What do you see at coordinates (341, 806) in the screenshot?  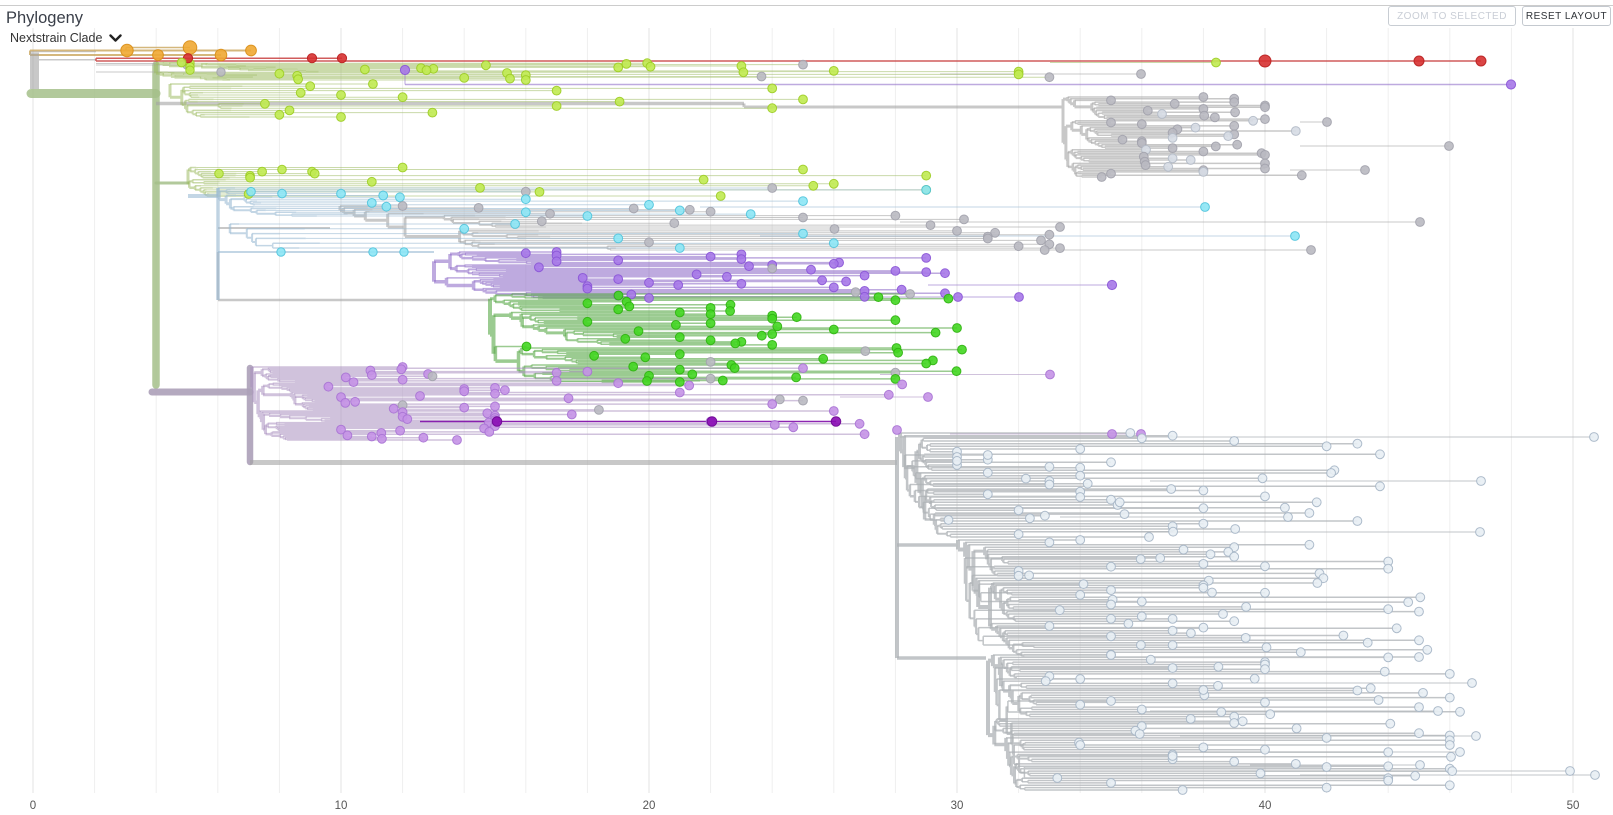 I see `svg-text: 10` at bounding box center [341, 806].